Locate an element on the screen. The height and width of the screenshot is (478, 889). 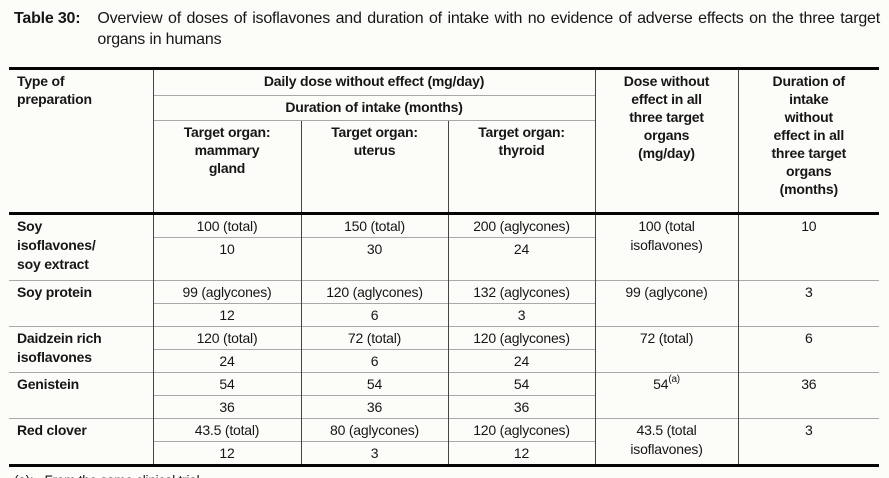
cell-mammary-duration: 36 is located at coordinates (226, 406).